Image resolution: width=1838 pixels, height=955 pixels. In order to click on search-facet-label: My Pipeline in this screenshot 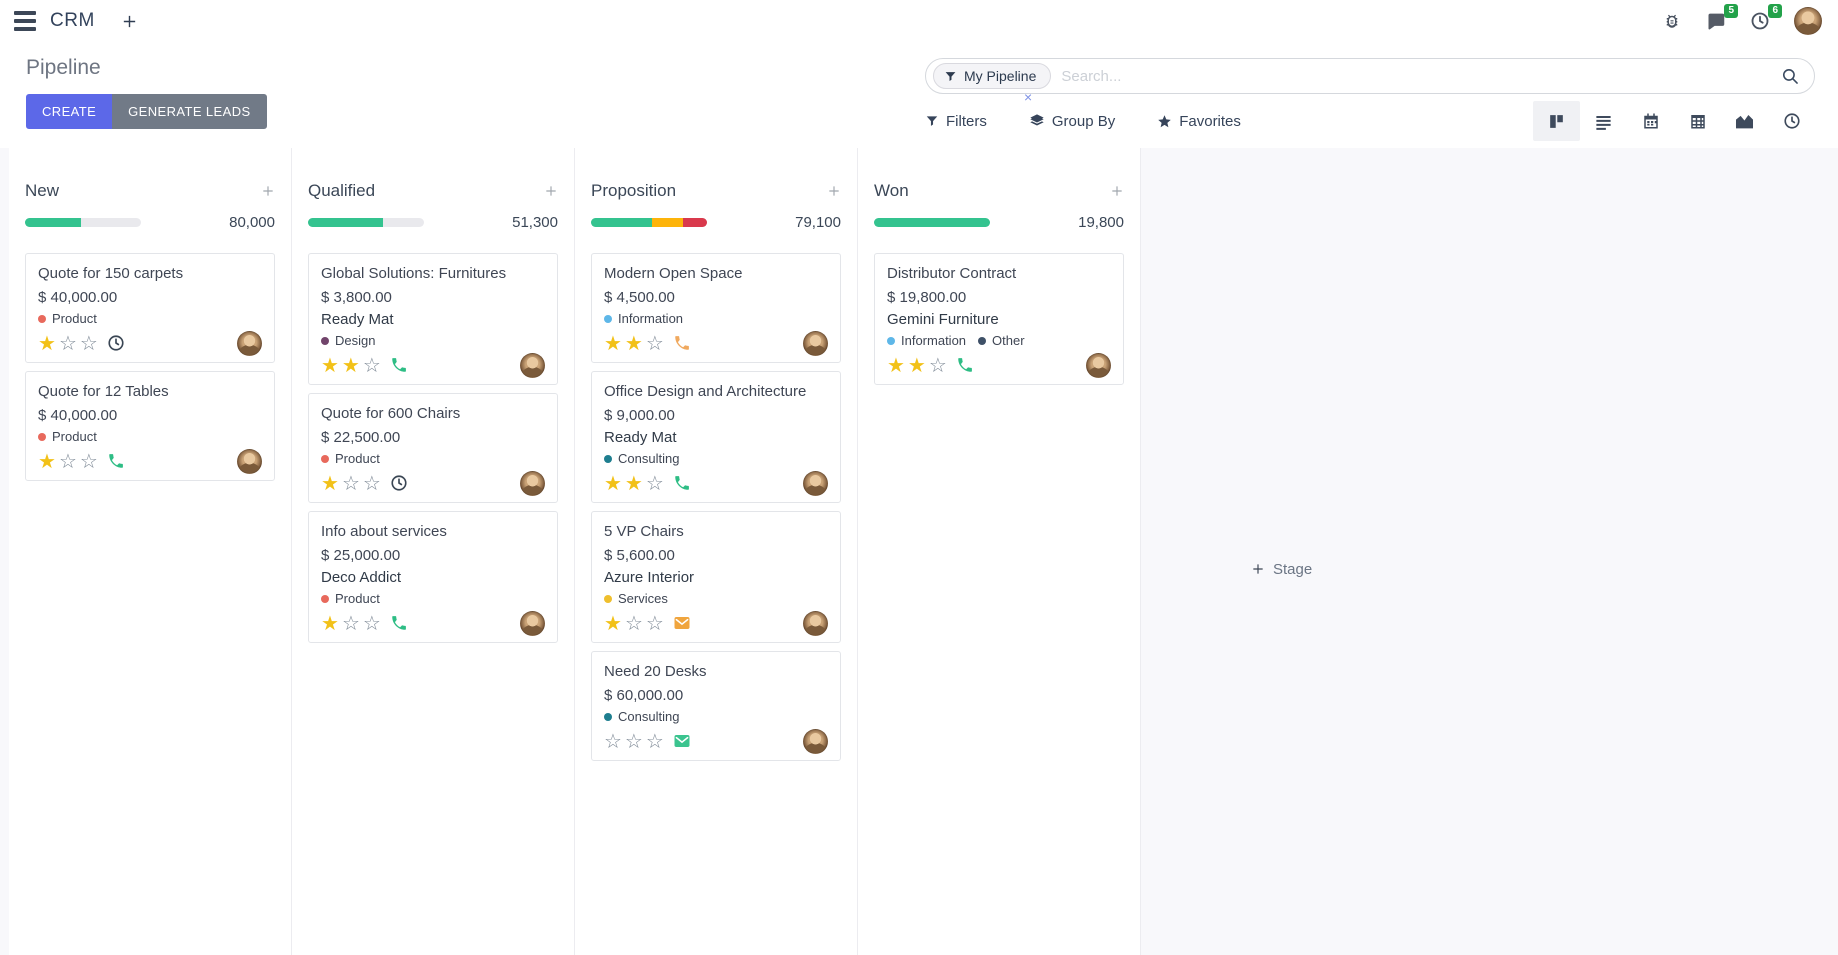, I will do `click(1000, 76)`.